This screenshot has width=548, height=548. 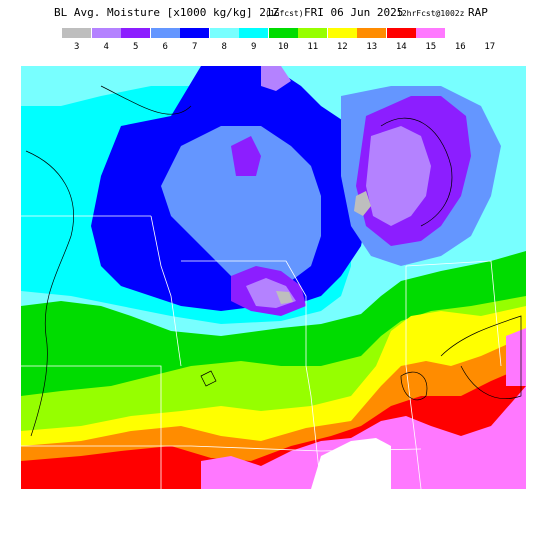 I want to click on legend-label: 3, so click(x=77, y=47).